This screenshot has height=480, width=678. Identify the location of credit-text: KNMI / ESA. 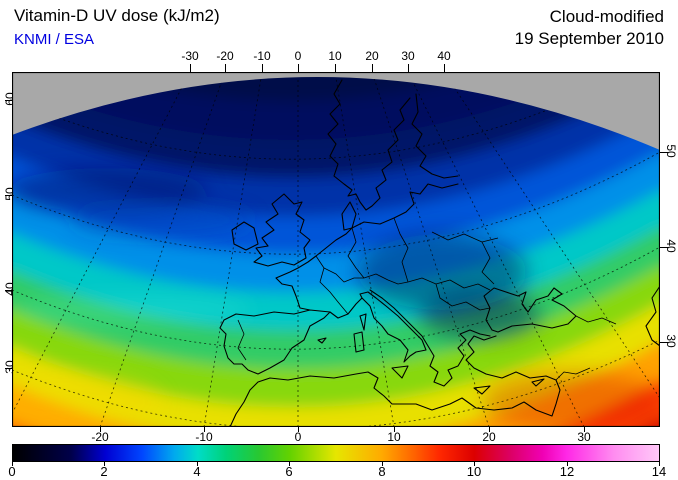
(54, 39).